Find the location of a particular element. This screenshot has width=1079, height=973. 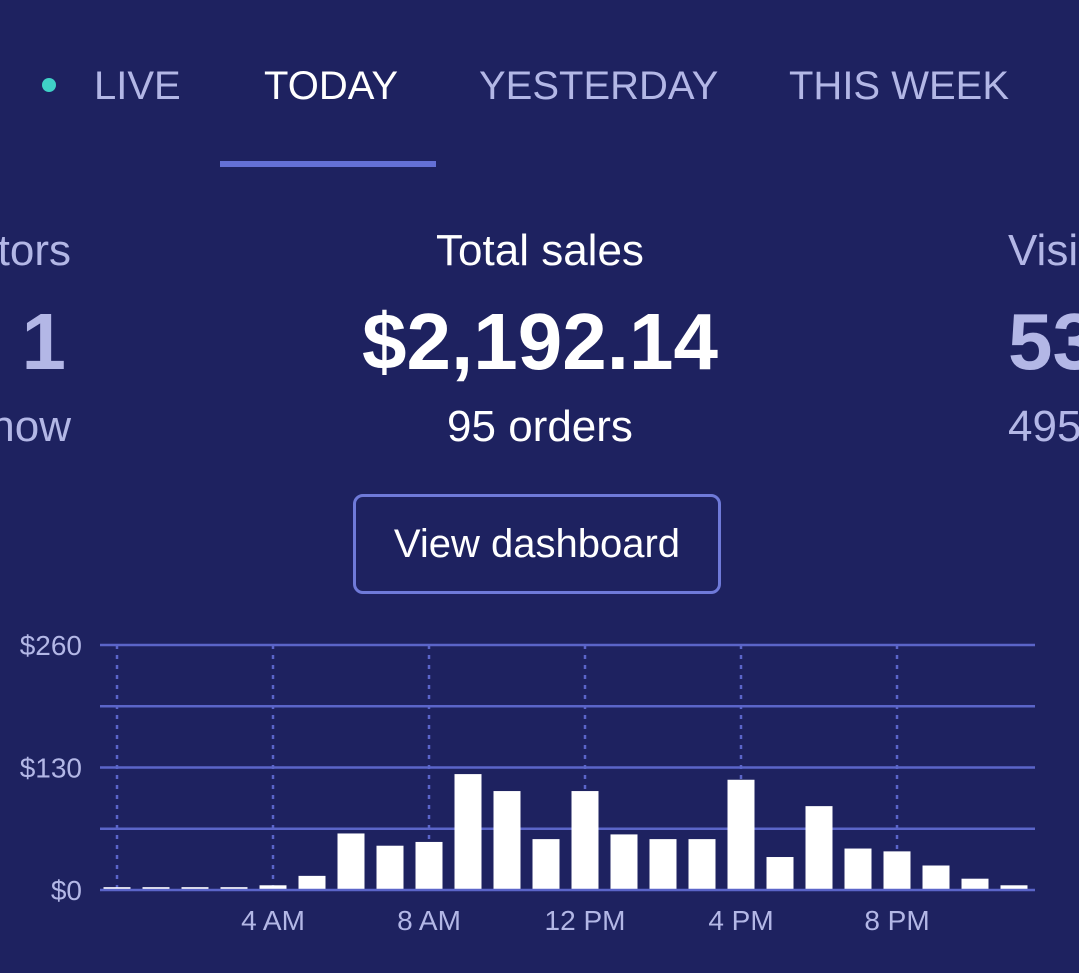

bar-7-am is located at coordinates (390, 867).